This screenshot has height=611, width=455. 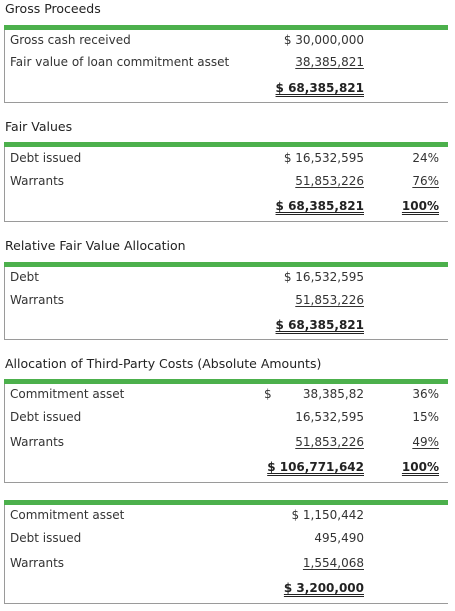 I want to click on row-amount: 495,490, so click(x=339, y=538).